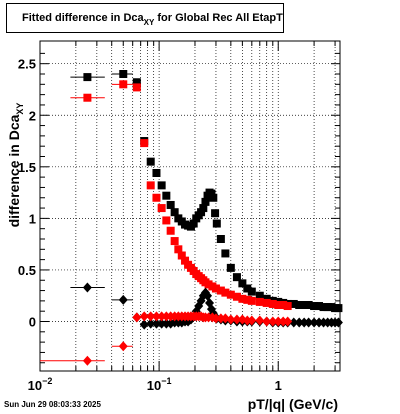 This screenshot has height=414, width=400. What do you see at coordinates (27, 167) in the screenshot?
I see `y-tick-label: 1.5` at bounding box center [27, 167].